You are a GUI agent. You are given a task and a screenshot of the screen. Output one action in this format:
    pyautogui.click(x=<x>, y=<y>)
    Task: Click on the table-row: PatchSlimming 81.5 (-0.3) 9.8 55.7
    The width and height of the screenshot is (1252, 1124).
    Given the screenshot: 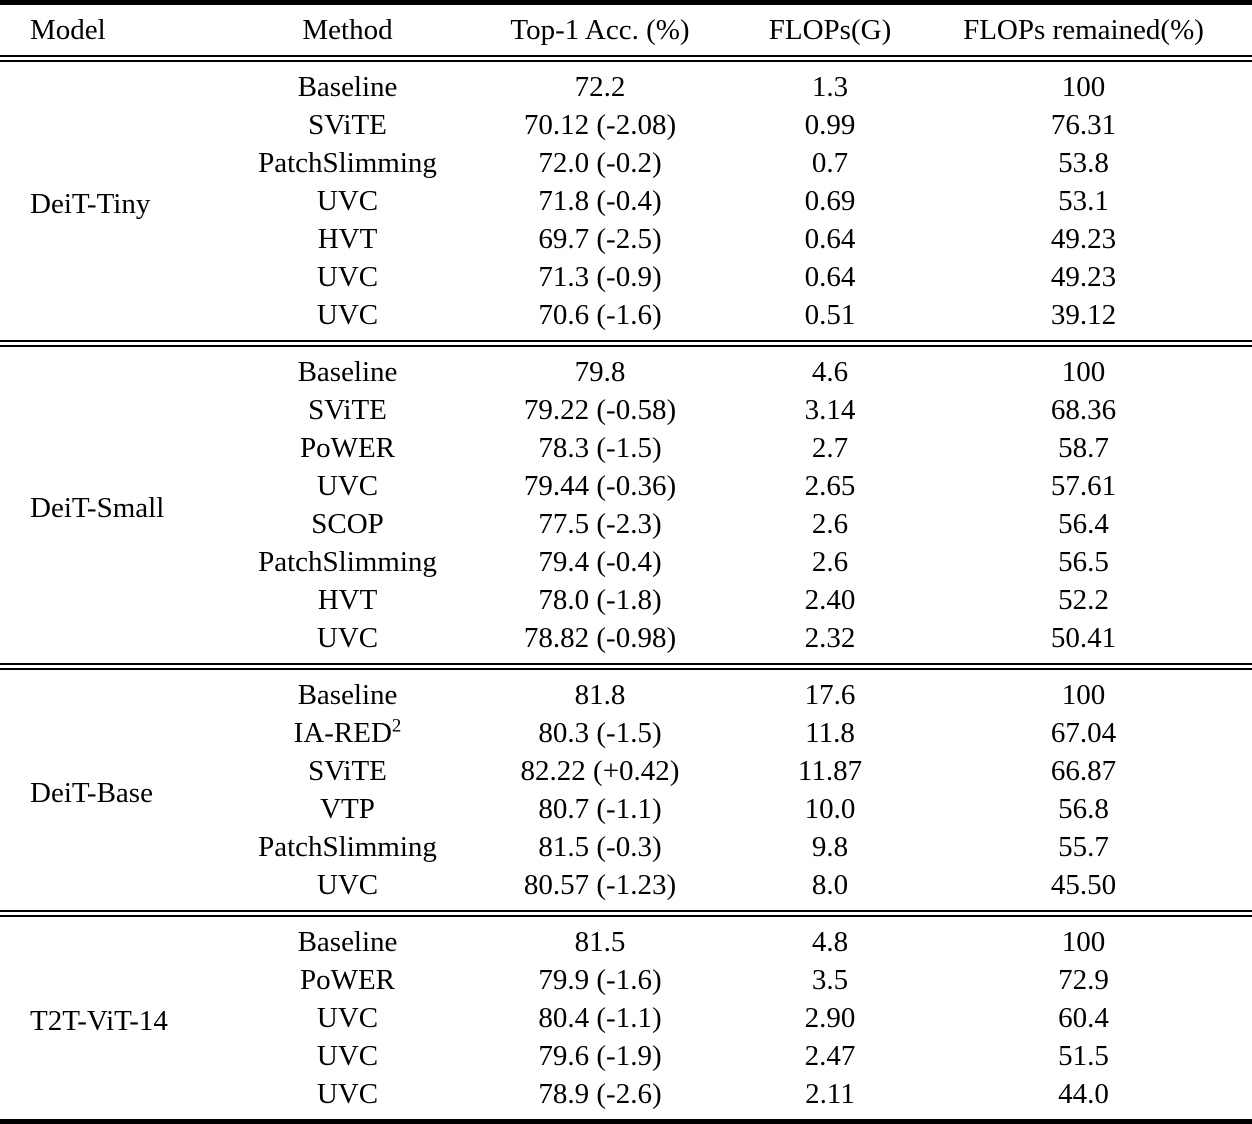 What is the action you would take?
    pyautogui.click(x=626, y=847)
    